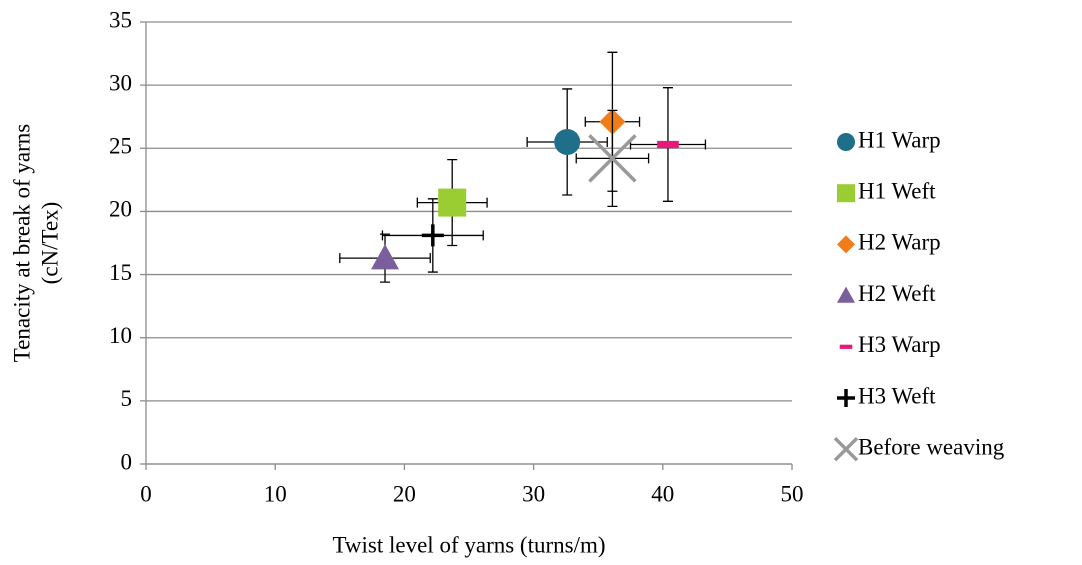 The width and height of the screenshot is (1082, 565). Describe the element at coordinates (275, 493) in the screenshot. I see `x-tick-label: 10` at that location.